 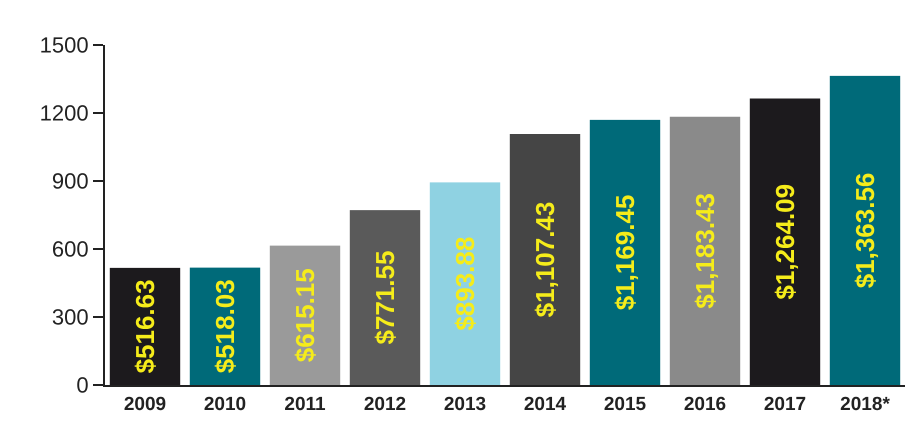 I want to click on y-tick-label: 900, so click(x=70, y=181).